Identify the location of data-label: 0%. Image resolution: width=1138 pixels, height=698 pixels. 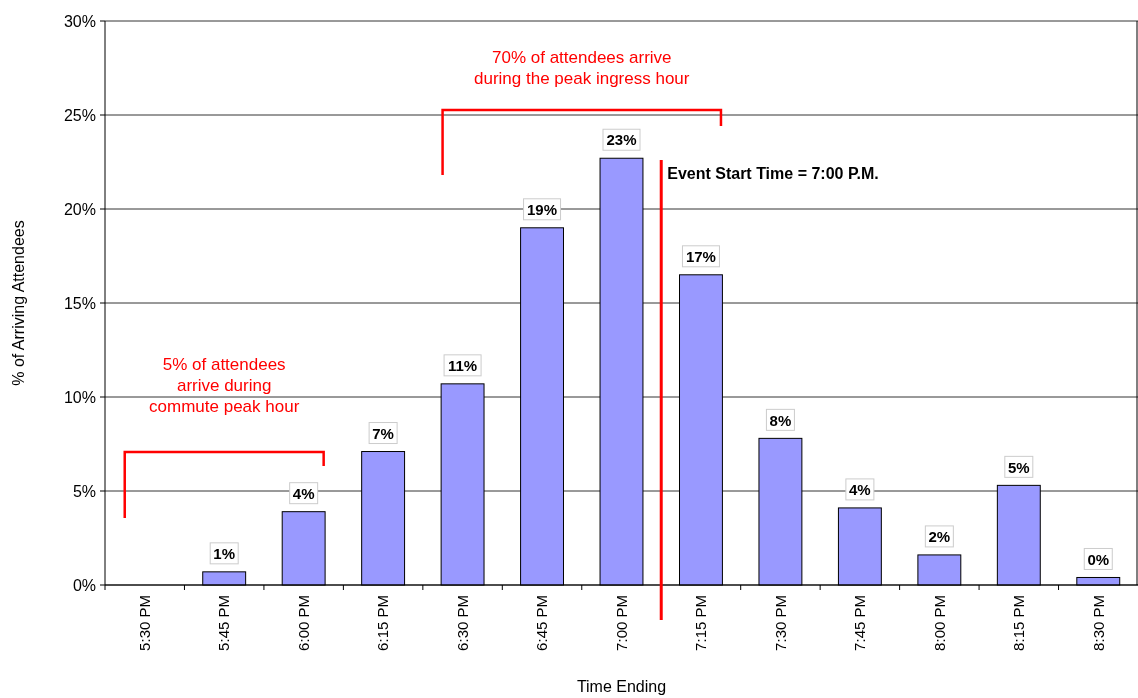
(1098, 559).